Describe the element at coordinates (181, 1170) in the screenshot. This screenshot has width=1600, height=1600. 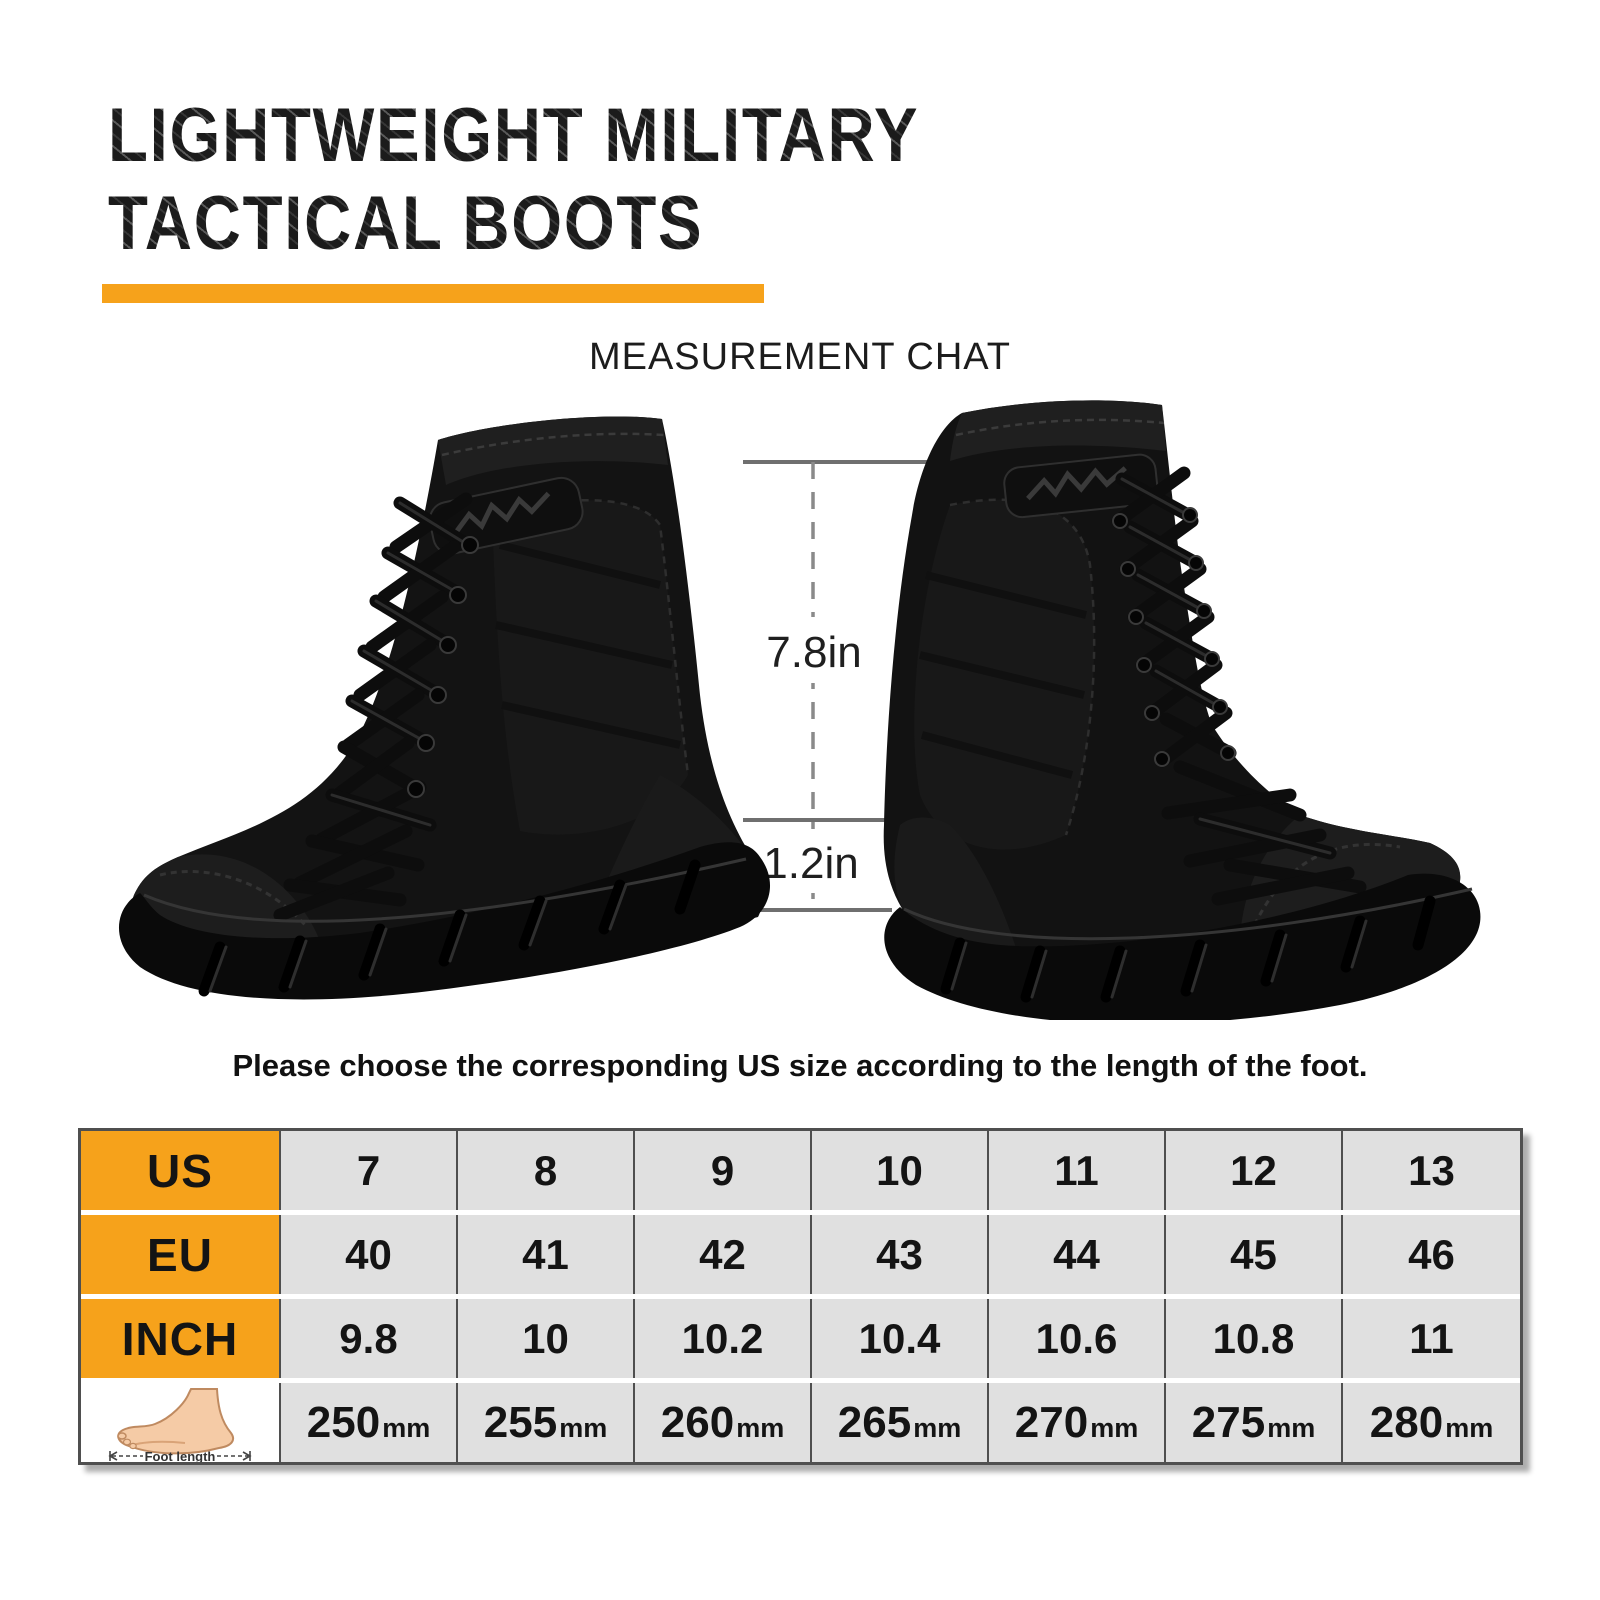
I see `row-label-us: US` at that location.